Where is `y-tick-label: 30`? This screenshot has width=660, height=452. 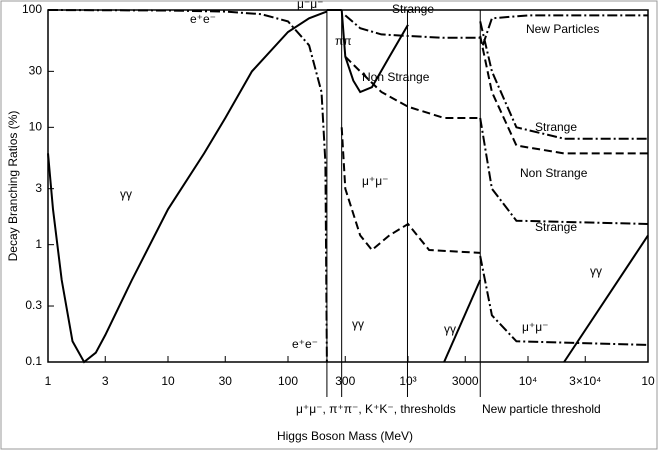
y-tick-label: 30 is located at coordinates (36, 71).